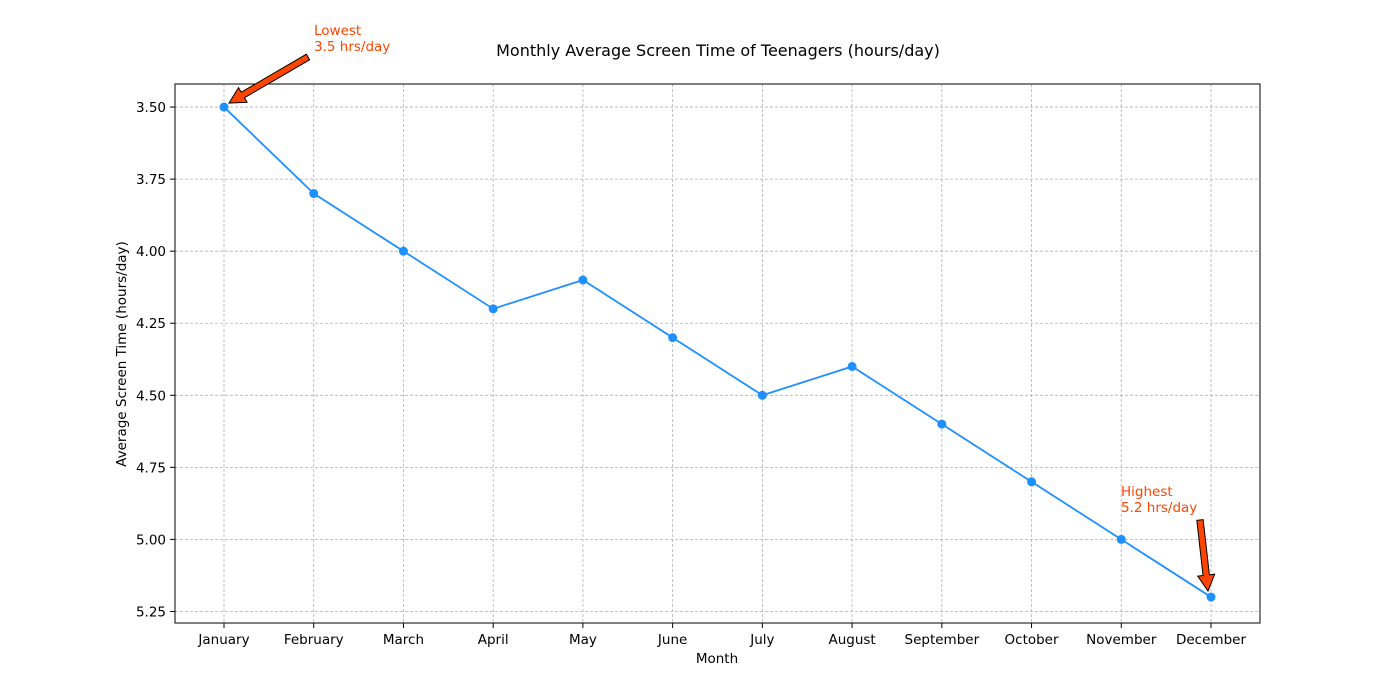 This screenshot has width=1400, height=700. Describe the element at coordinates (493, 640) in the screenshot. I see `x-tick-label: April` at that location.